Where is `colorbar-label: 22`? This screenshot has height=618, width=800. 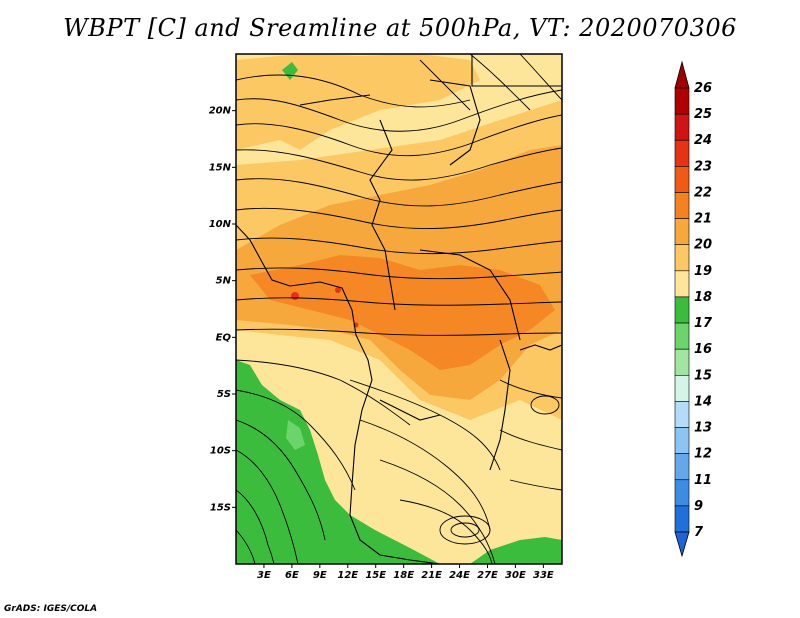 colorbar-label: 22 is located at coordinates (703, 192).